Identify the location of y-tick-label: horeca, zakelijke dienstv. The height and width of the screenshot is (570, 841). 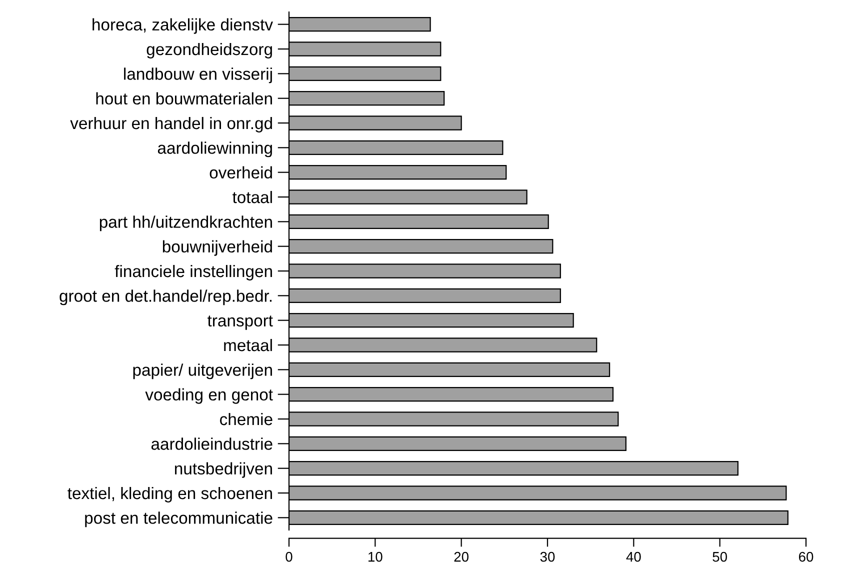
(182, 26).